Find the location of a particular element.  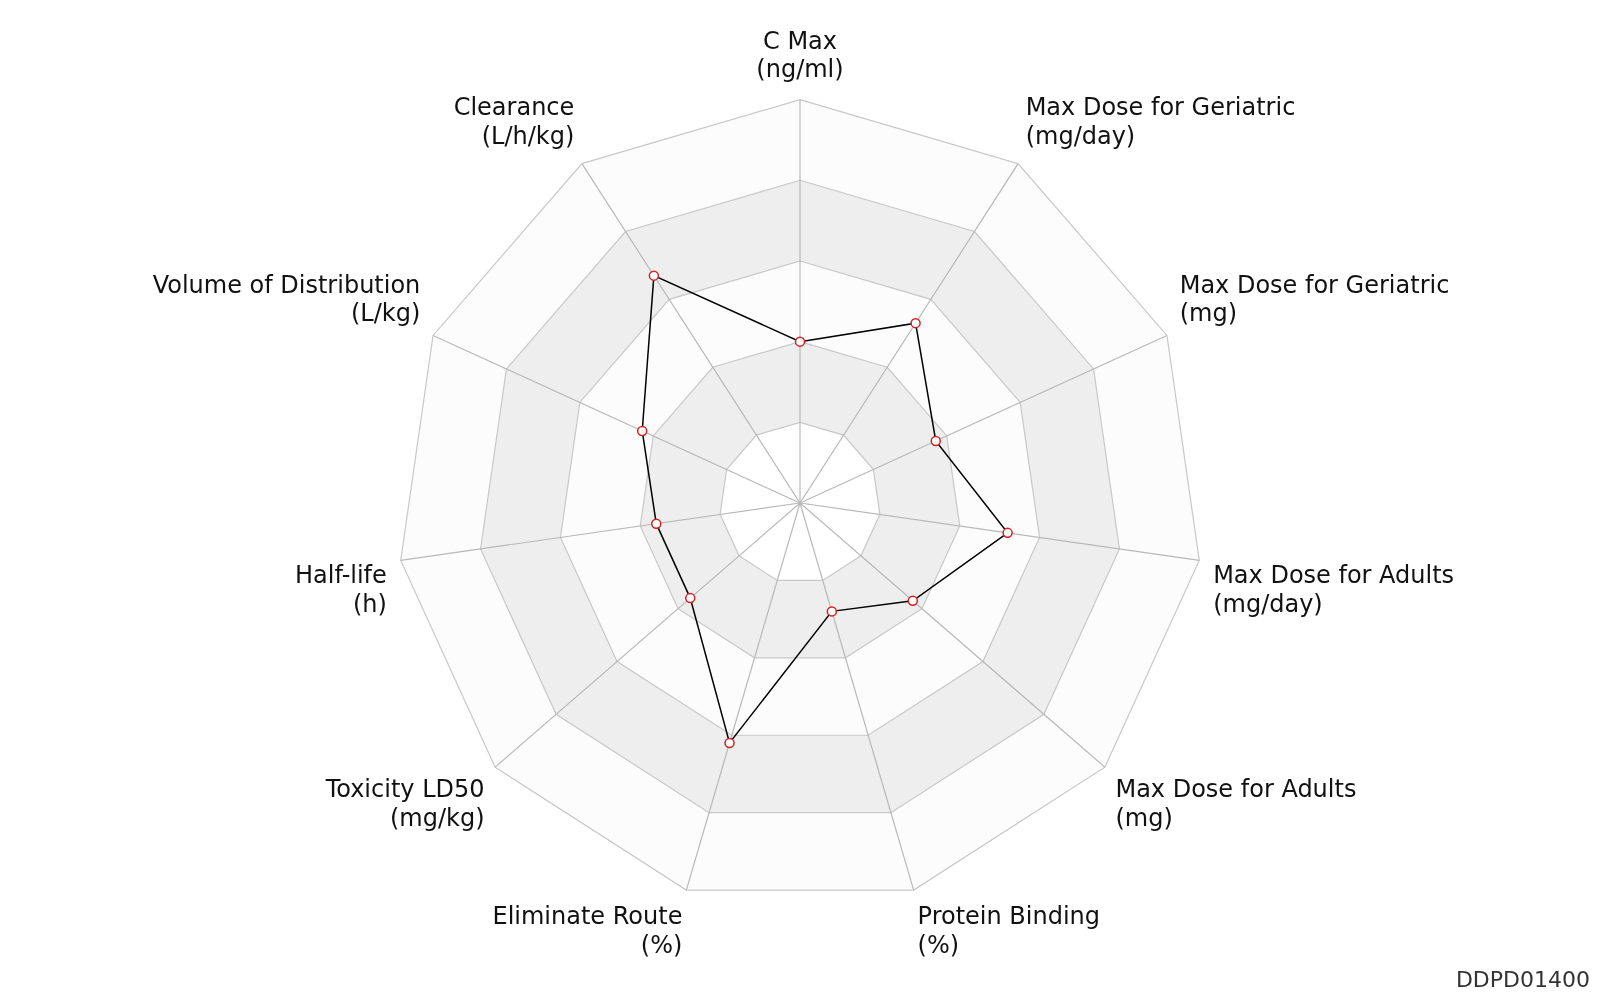

spoke-label: C Max (ng/ml) is located at coordinates (800, 55).